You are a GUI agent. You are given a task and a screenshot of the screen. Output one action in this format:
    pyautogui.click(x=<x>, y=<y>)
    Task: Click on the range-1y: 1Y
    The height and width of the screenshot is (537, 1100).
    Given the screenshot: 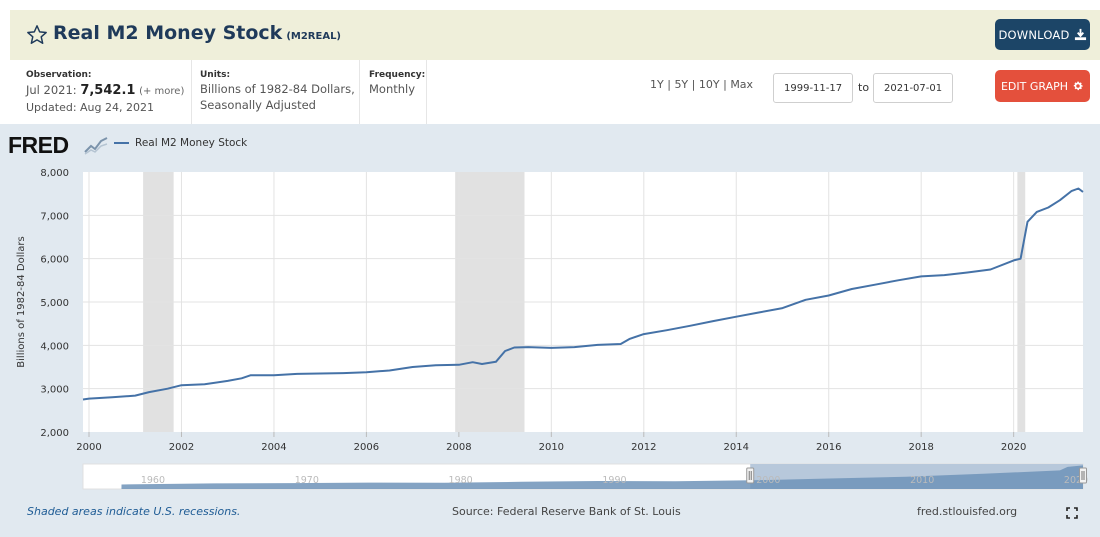 What is the action you would take?
    pyautogui.click(x=657, y=84)
    